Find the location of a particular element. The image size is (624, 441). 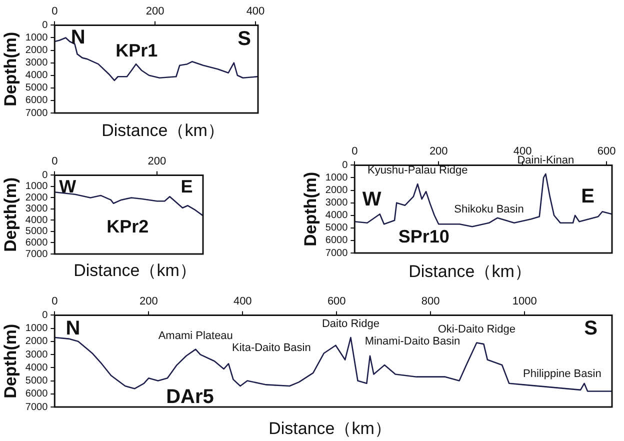

annotation: KPr1 is located at coordinates (137, 50).